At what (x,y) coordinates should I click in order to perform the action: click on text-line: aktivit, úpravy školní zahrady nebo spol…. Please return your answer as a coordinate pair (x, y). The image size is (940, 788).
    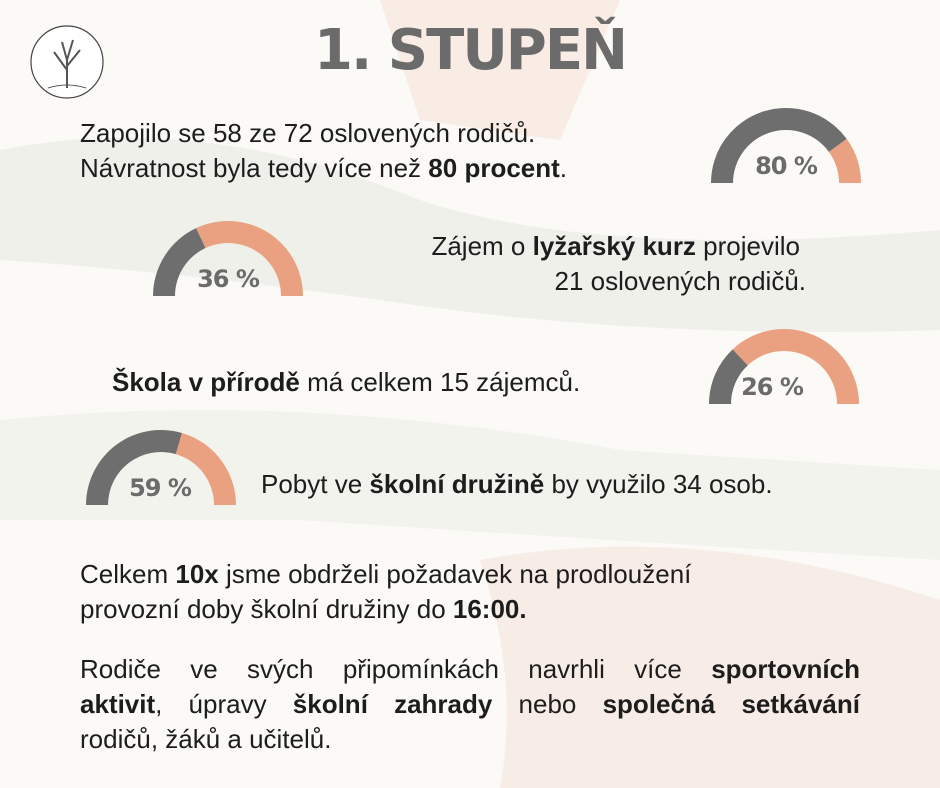
    Looking at the image, I should click on (470, 704).